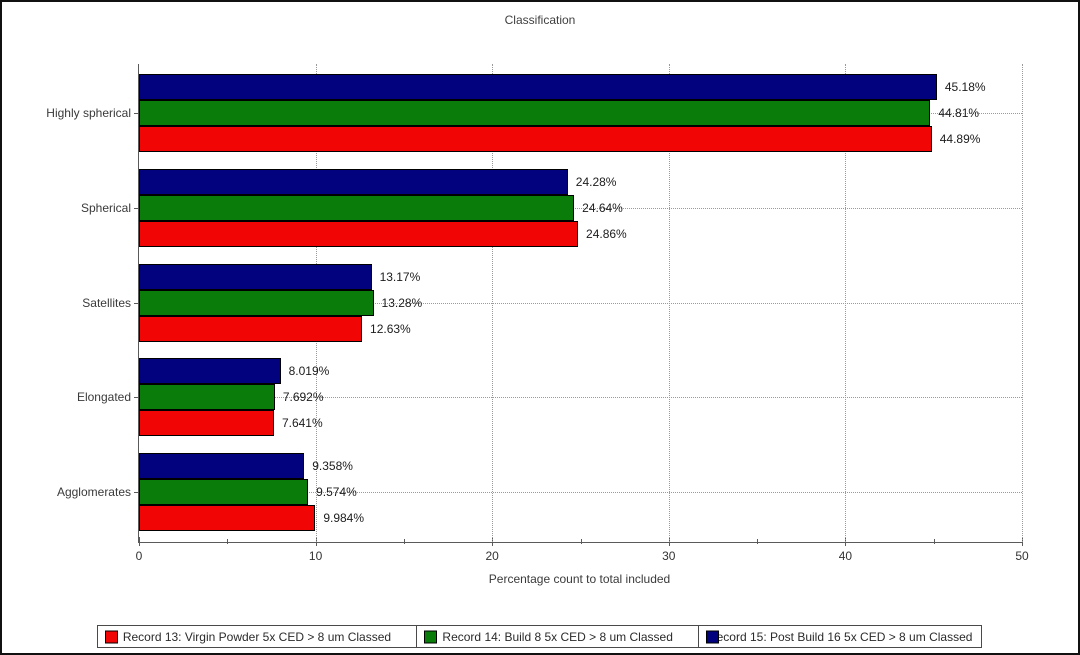 The width and height of the screenshot is (1080, 655). What do you see at coordinates (390, 328) in the screenshot?
I see `bar-value-label: 12.63%` at bounding box center [390, 328].